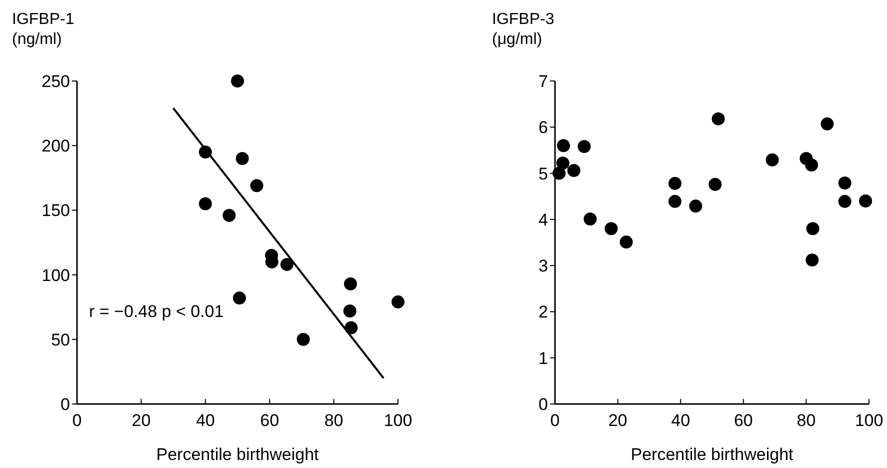 The image size is (887, 468). I want to click on y-tick-label: 50, so click(60, 340).